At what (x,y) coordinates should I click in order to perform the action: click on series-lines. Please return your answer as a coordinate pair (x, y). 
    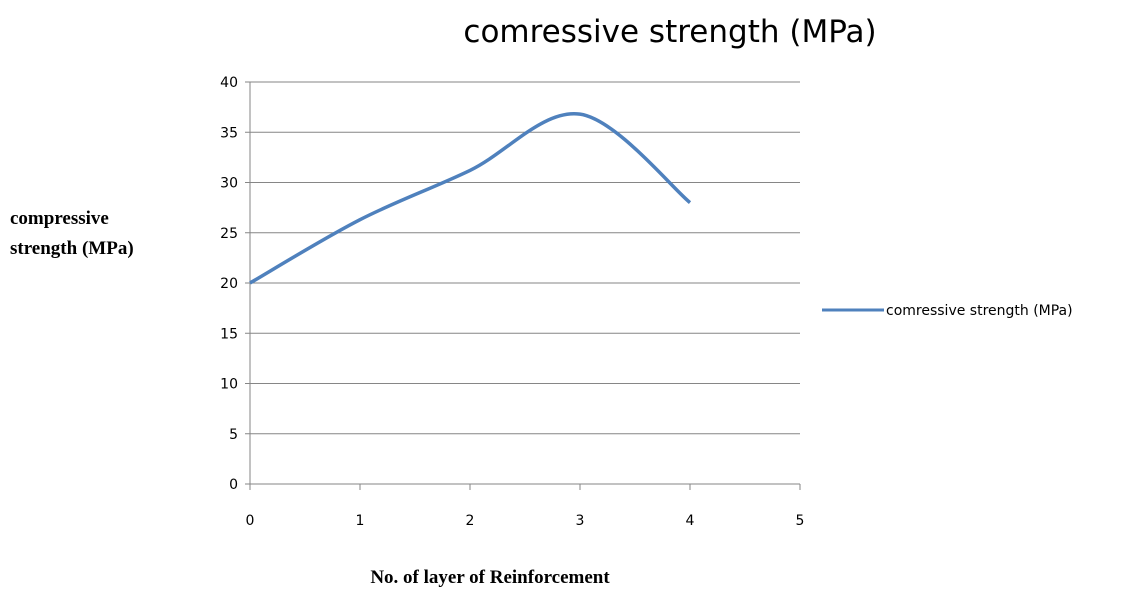
    Looking at the image, I should click on (470, 198).